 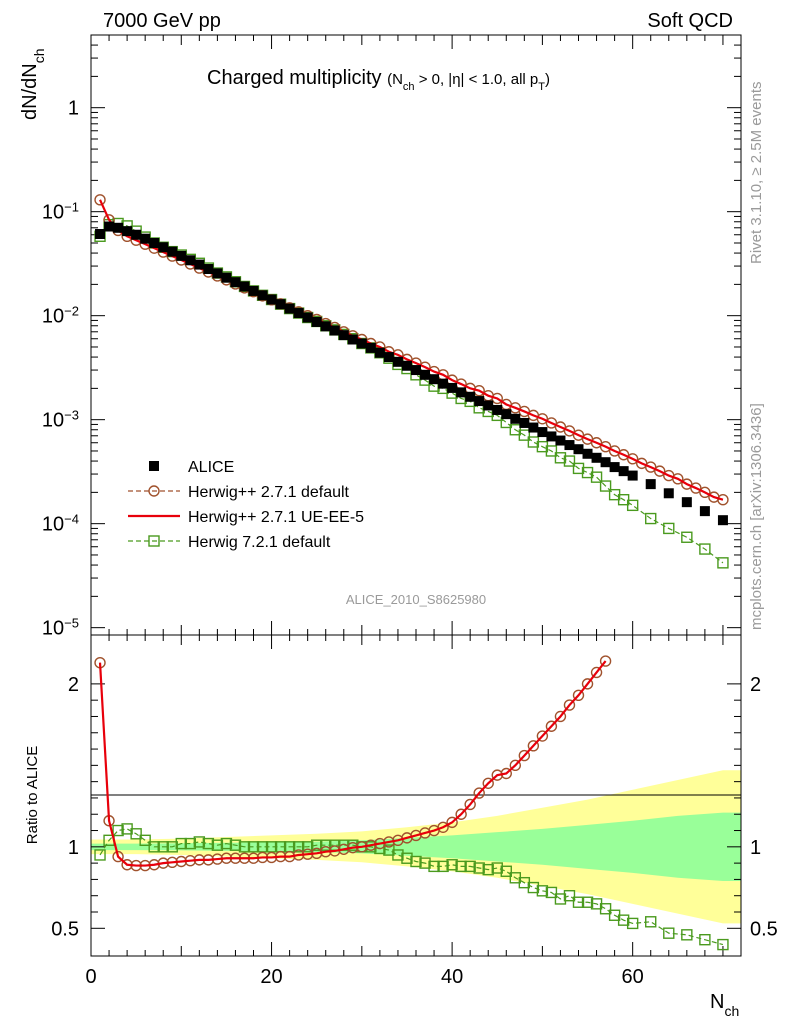 What do you see at coordinates (764, 929) in the screenshot?
I see `ratio-y-tick-label-right: 0.5` at bounding box center [764, 929].